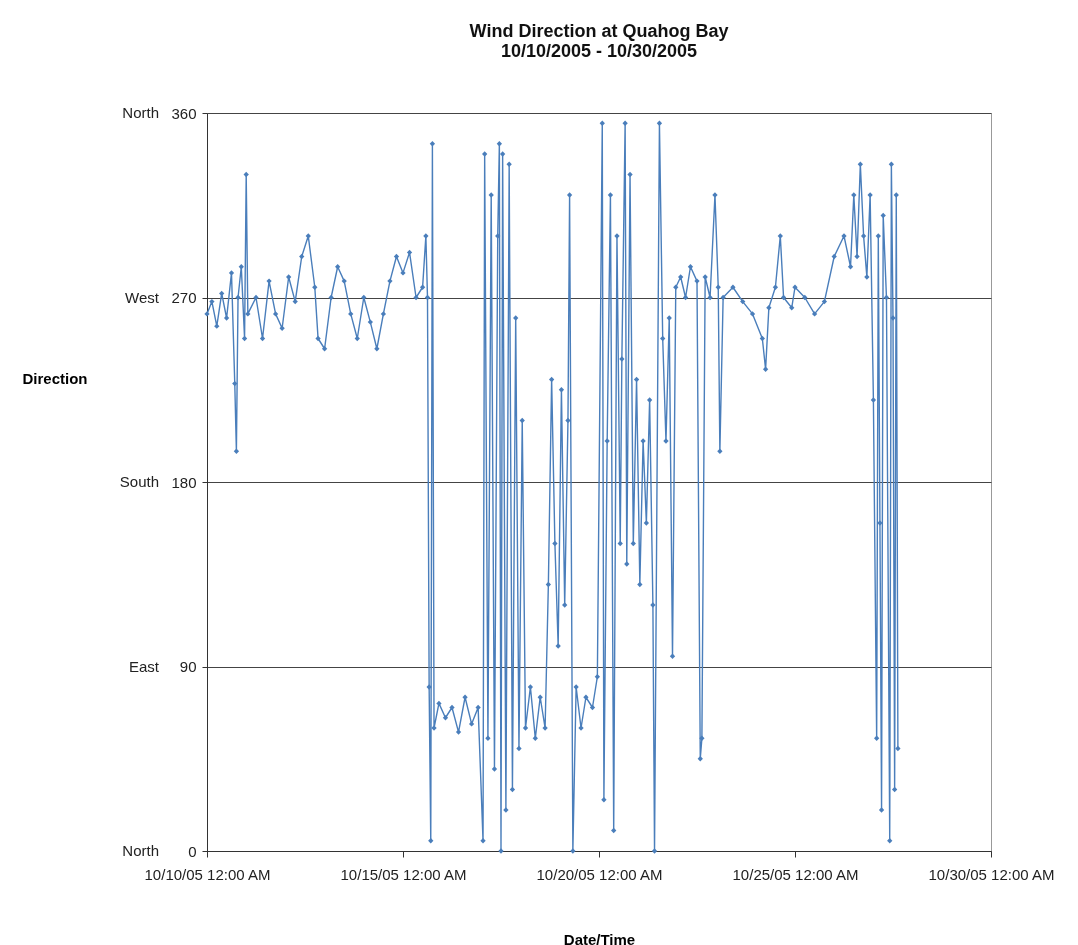 Image resolution: width=1078 pixels, height=945 pixels. What do you see at coordinates (403, 874) in the screenshot?
I see `x-tick-label: 10/15/05 12:00 AM` at bounding box center [403, 874].